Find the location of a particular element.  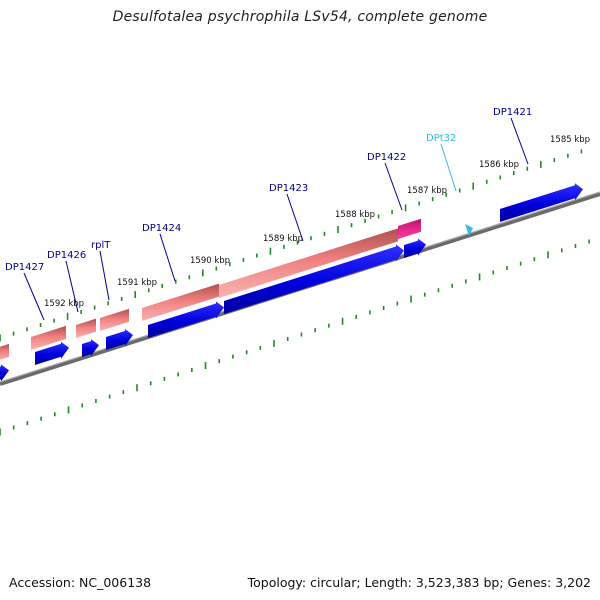

highlighted-feature-bar is located at coordinates (409, 228).